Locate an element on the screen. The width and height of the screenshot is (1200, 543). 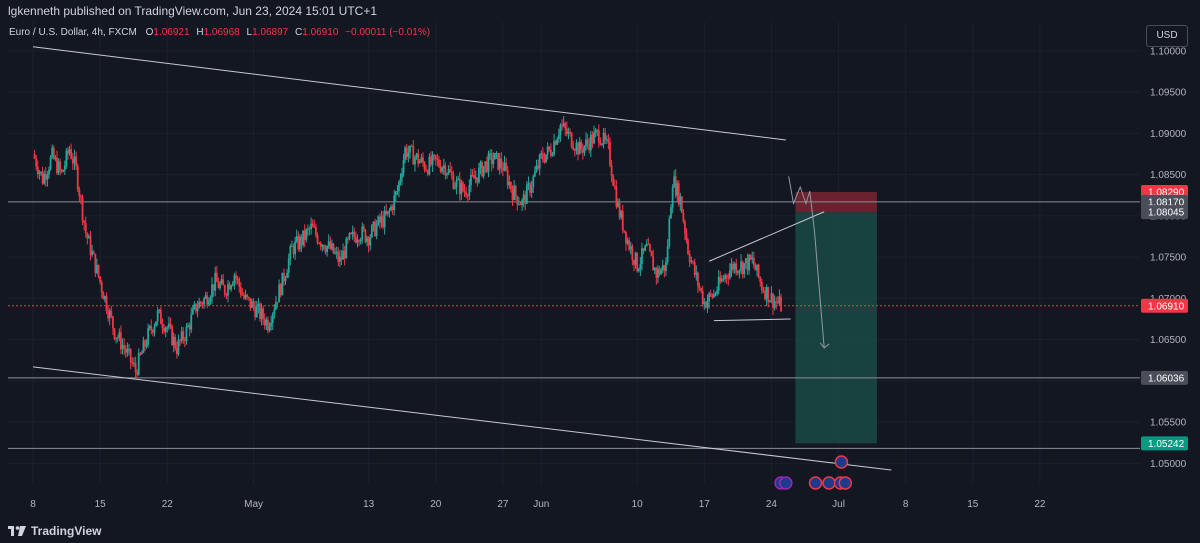
time-axis: 8 15 22 May 13 20 27 Jun 10 17 24 Jul 8 15 22 is located at coordinates (538, 504).